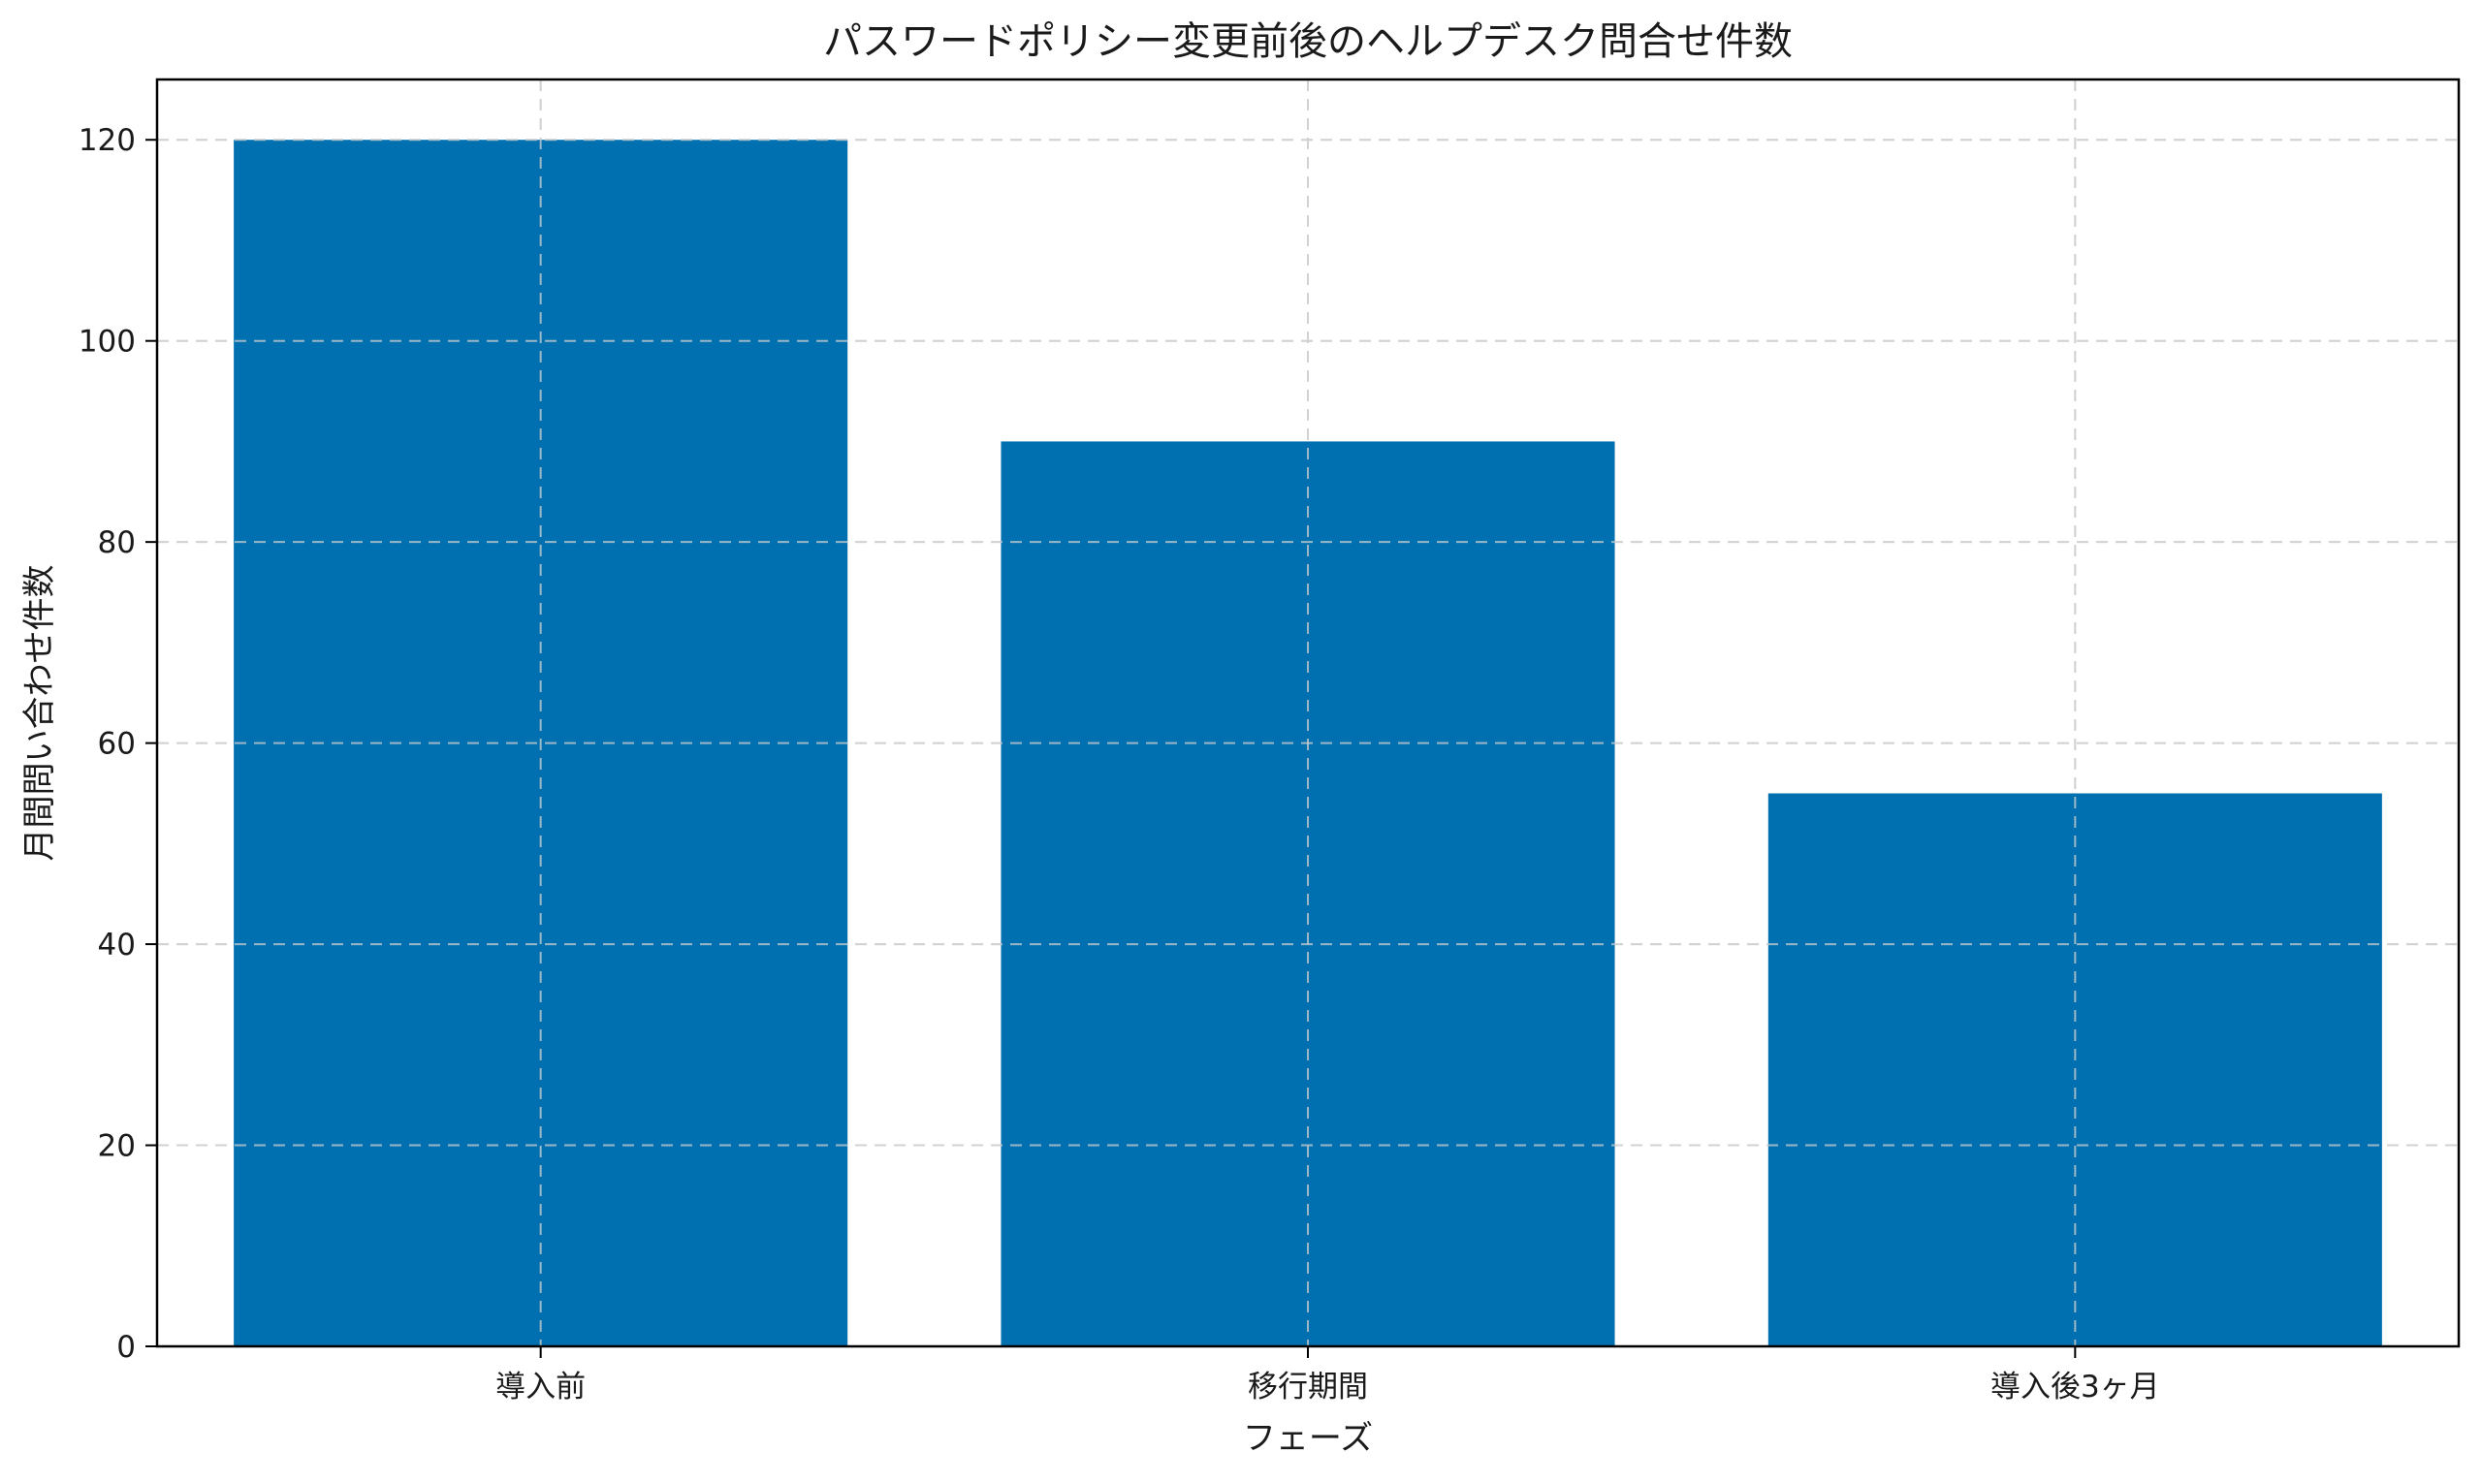 The image size is (2482, 1484). What do you see at coordinates (540, 1388) in the screenshot?
I see `x-tick-label: 導入前` at bounding box center [540, 1388].